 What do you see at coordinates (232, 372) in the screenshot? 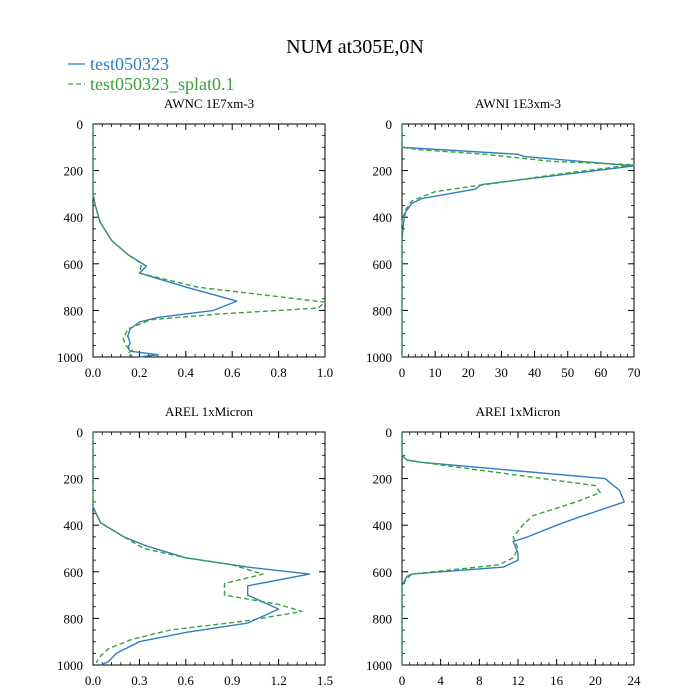
I see `awnc-xtick-label: 0.6` at bounding box center [232, 372].